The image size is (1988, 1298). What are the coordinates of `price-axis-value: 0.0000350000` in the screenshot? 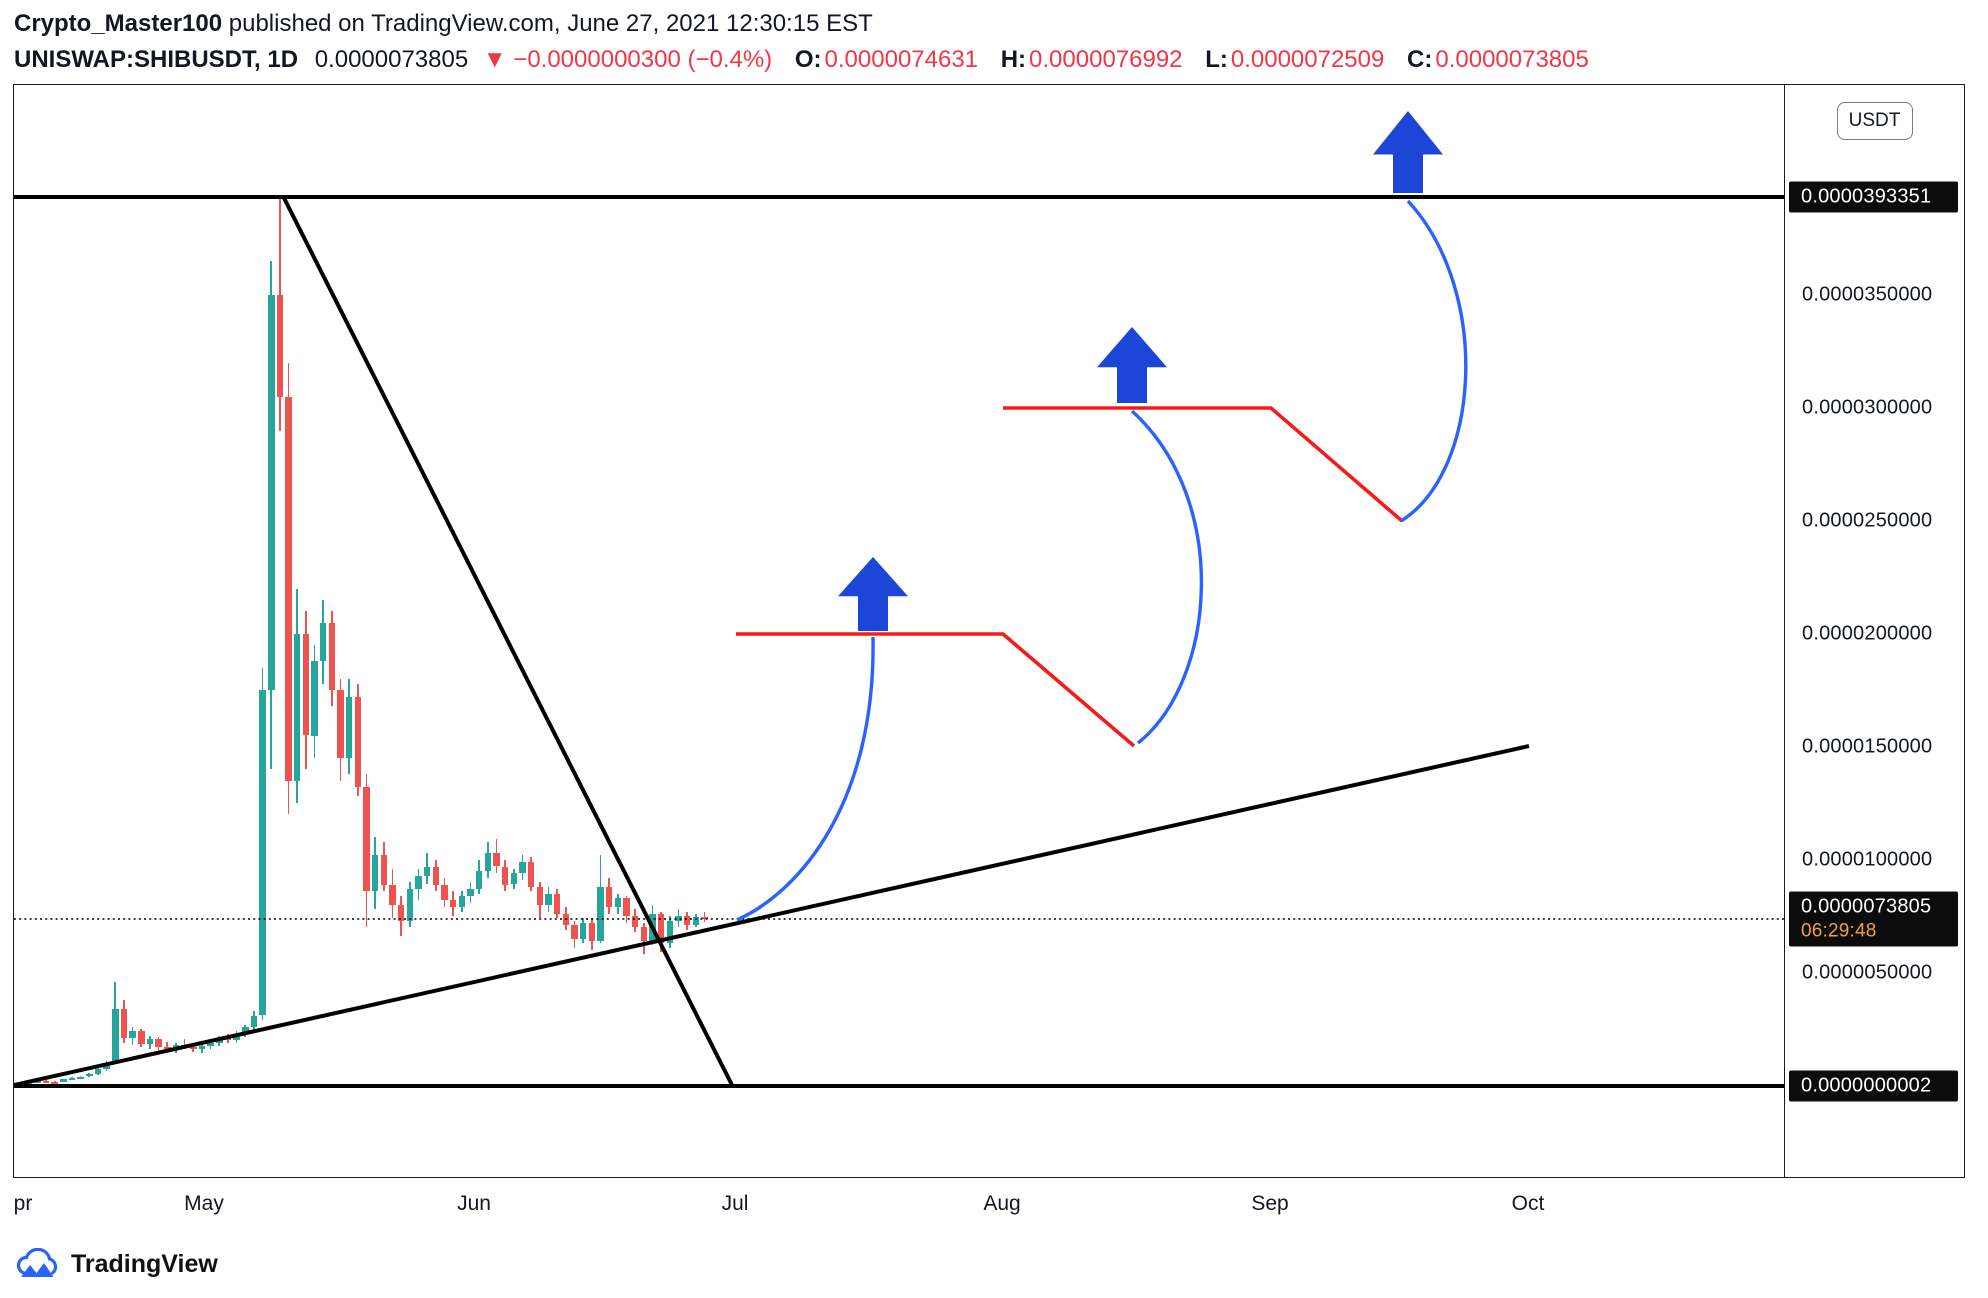 It's located at (1867, 294).